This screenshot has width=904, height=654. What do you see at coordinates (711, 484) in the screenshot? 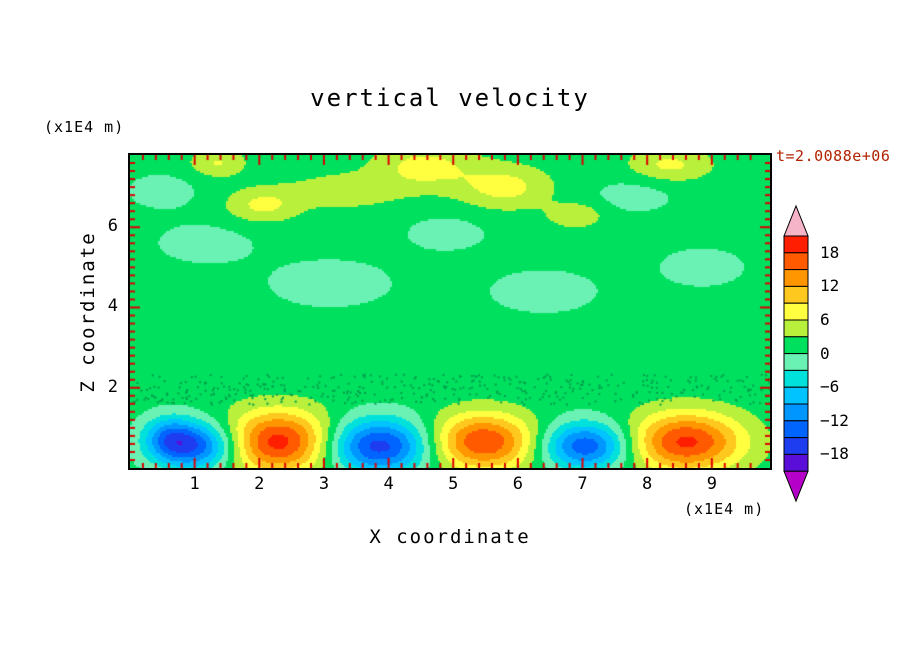
I see `x-tick-label: 9` at bounding box center [711, 484].